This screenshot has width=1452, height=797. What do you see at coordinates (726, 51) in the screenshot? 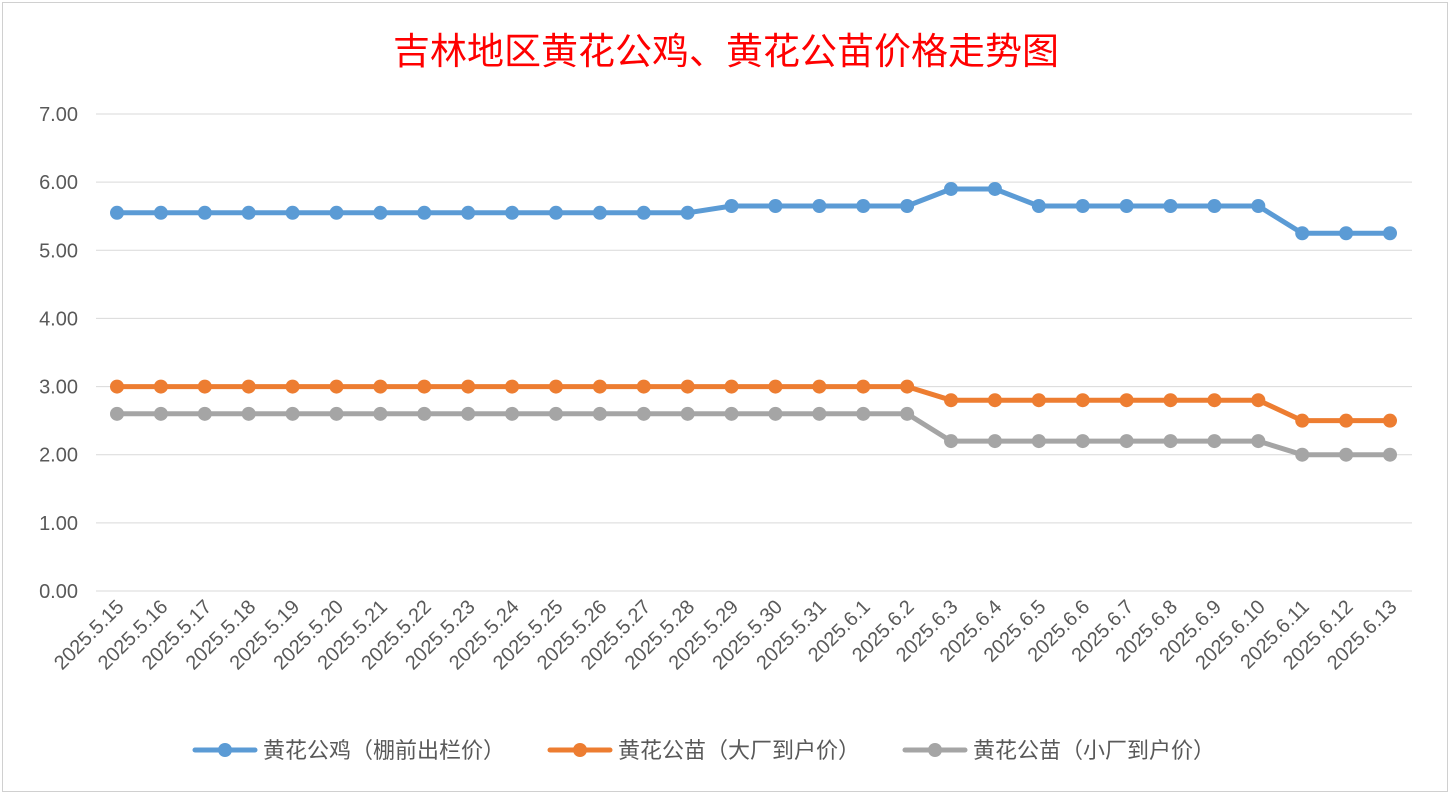
I see `chart-title: 吉林地区黄花公鸡、黄花公苗价格走势图` at bounding box center [726, 51].